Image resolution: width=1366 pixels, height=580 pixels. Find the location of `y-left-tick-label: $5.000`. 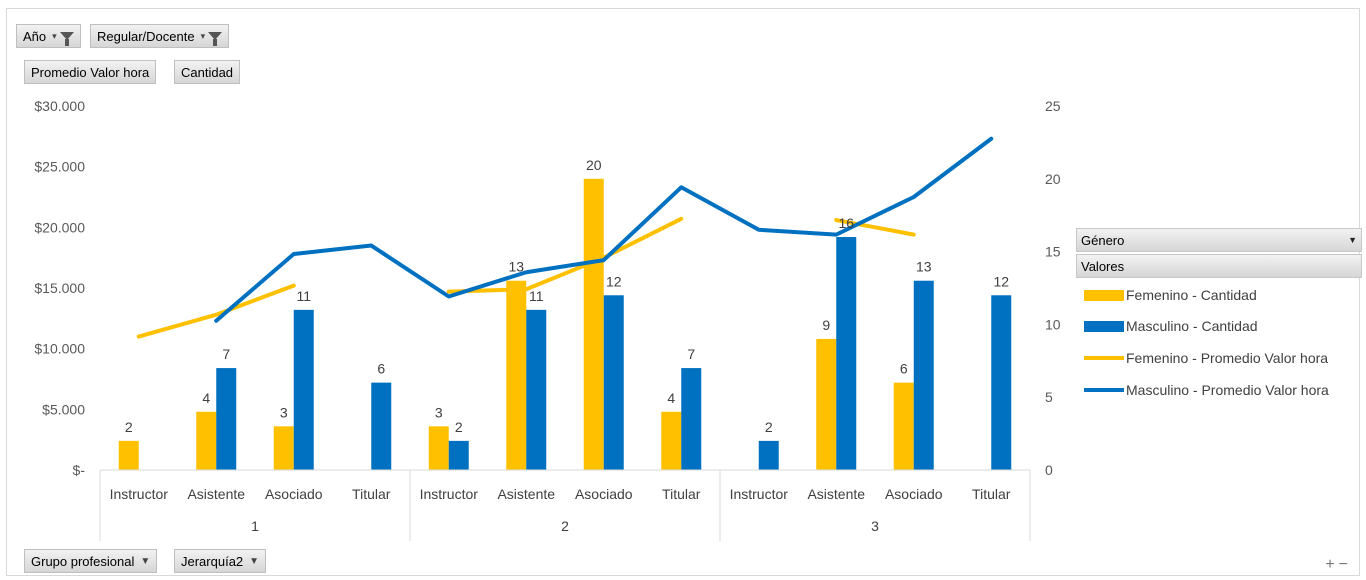

y-left-tick-label: $5.000 is located at coordinates (63, 409).